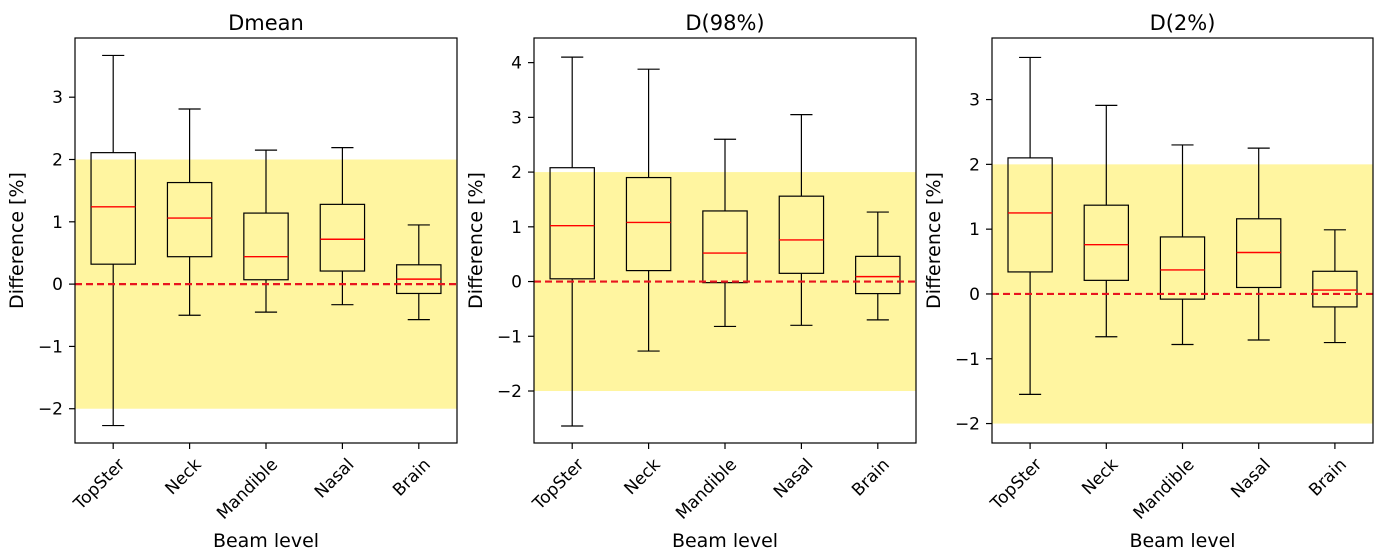 This screenshot has width=1379, height=553. I want to click on chart-title: Dmean, so click(266, 23).